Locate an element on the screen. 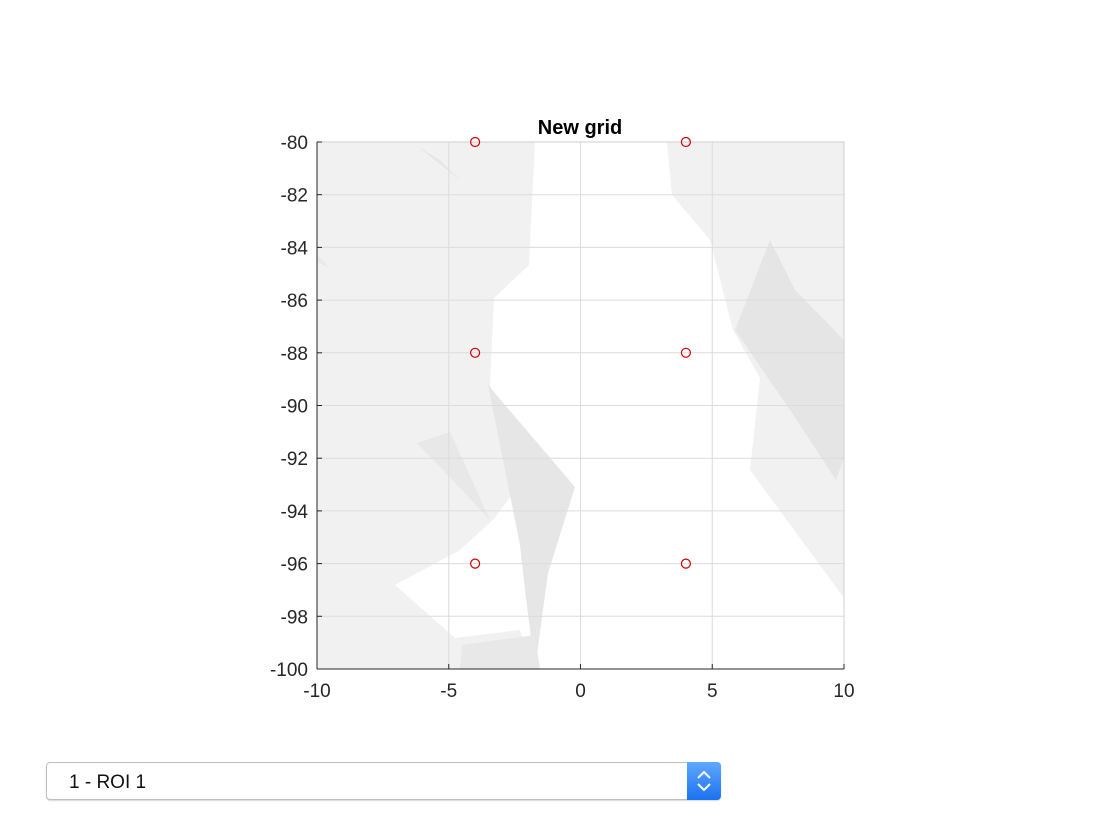 The width and height of the screenshot is (1120, 840). x-tick-label: 0 is located at coordinates (580, 691).